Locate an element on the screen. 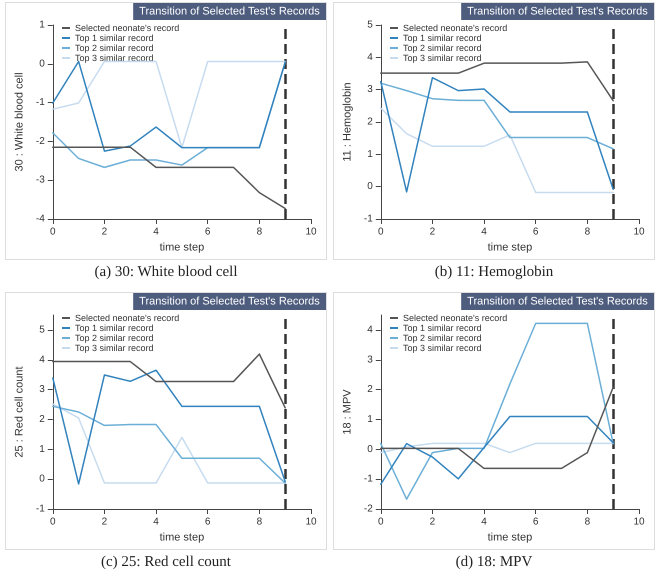 The height and width of the screenshot is (585, 655). text: (d) 18: MPV is located at coordinates (494, 562).